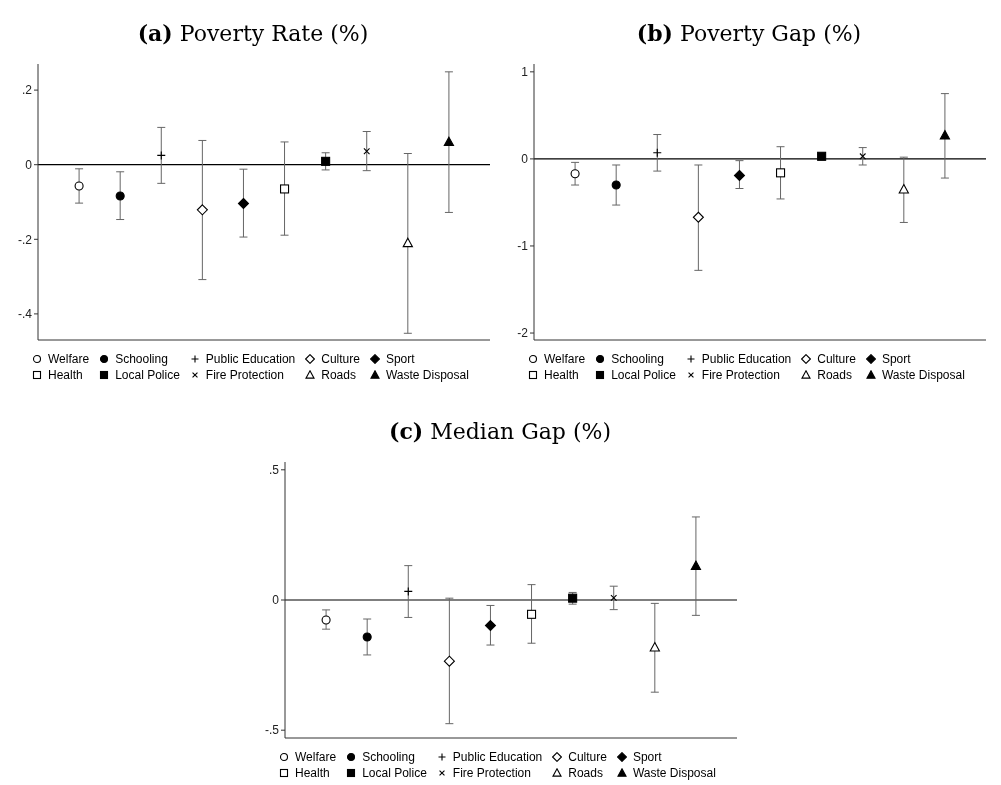 This screenshot has height=785, width=1001. I want to click on y-tick-label: 1, so click(525, 72).